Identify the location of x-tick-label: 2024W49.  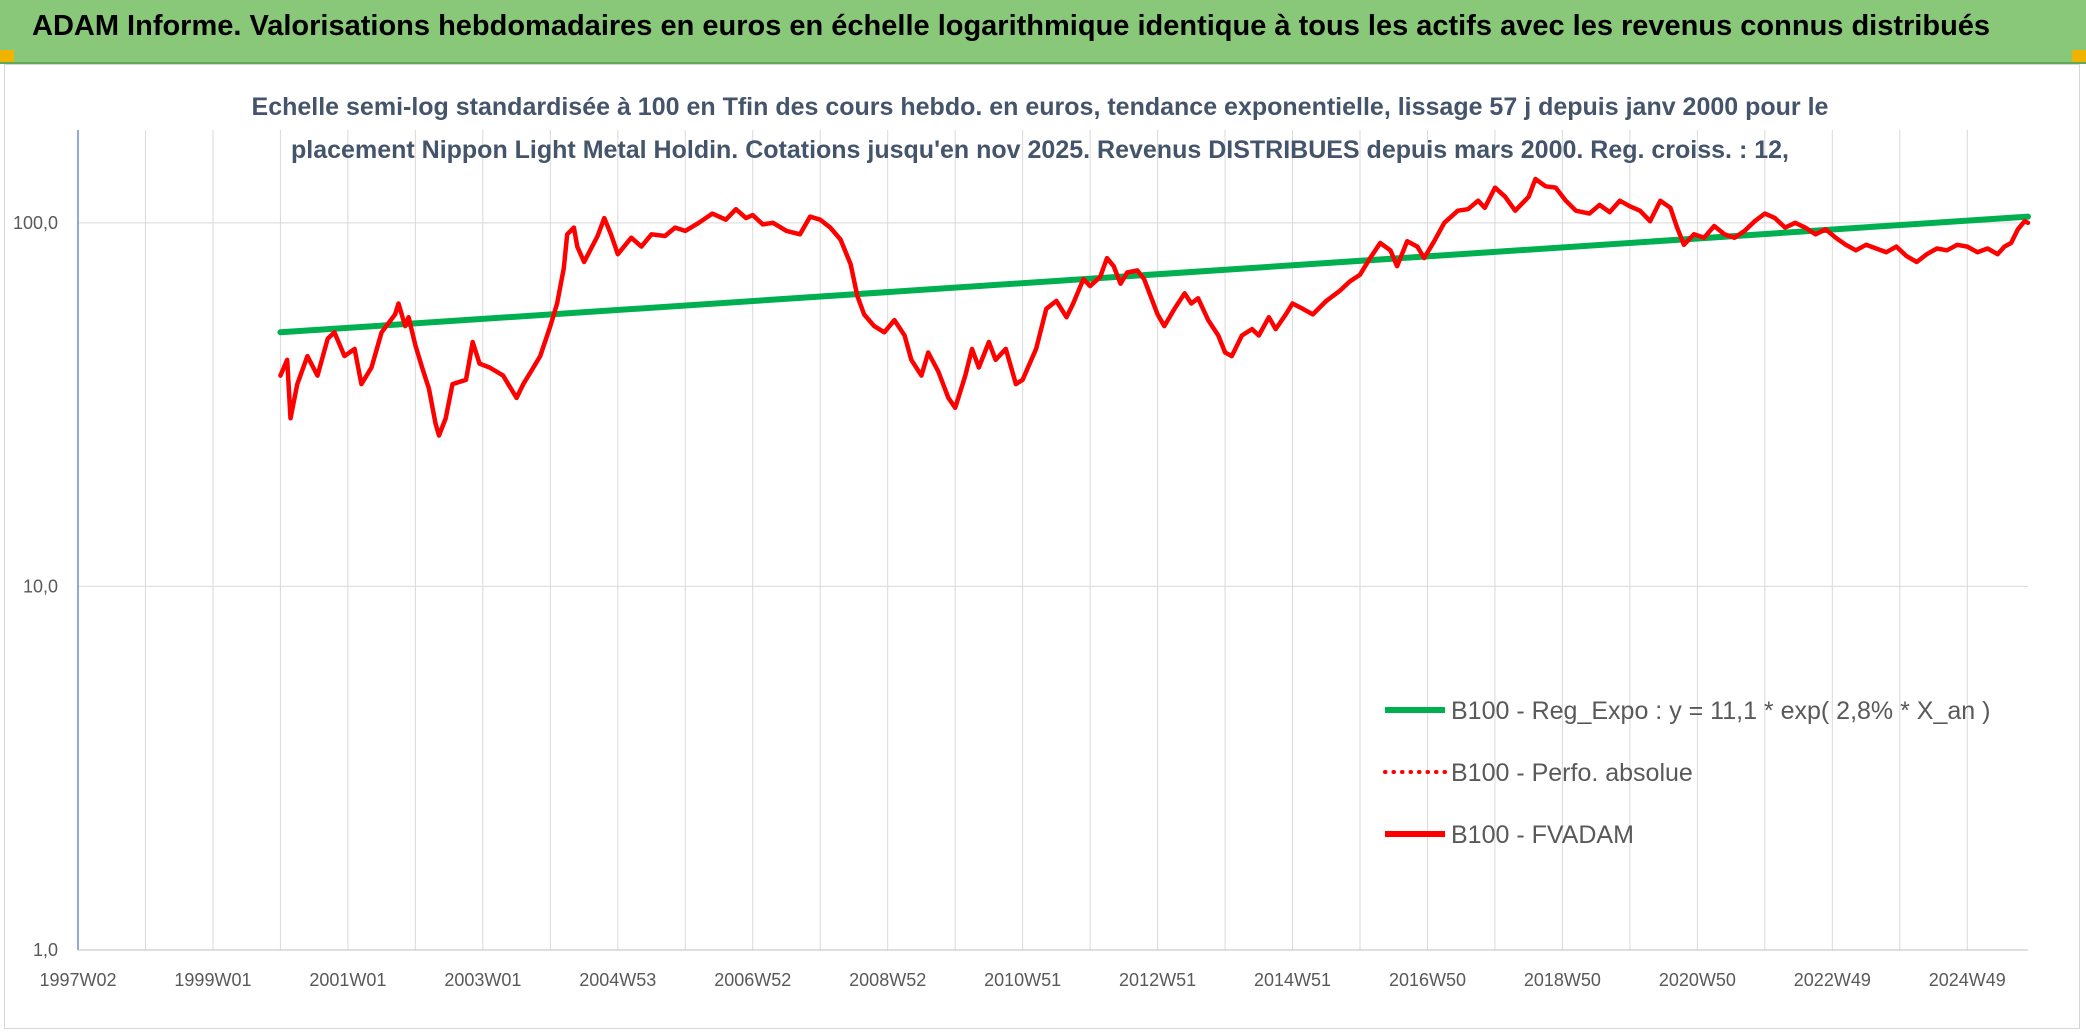
(1967, 980).